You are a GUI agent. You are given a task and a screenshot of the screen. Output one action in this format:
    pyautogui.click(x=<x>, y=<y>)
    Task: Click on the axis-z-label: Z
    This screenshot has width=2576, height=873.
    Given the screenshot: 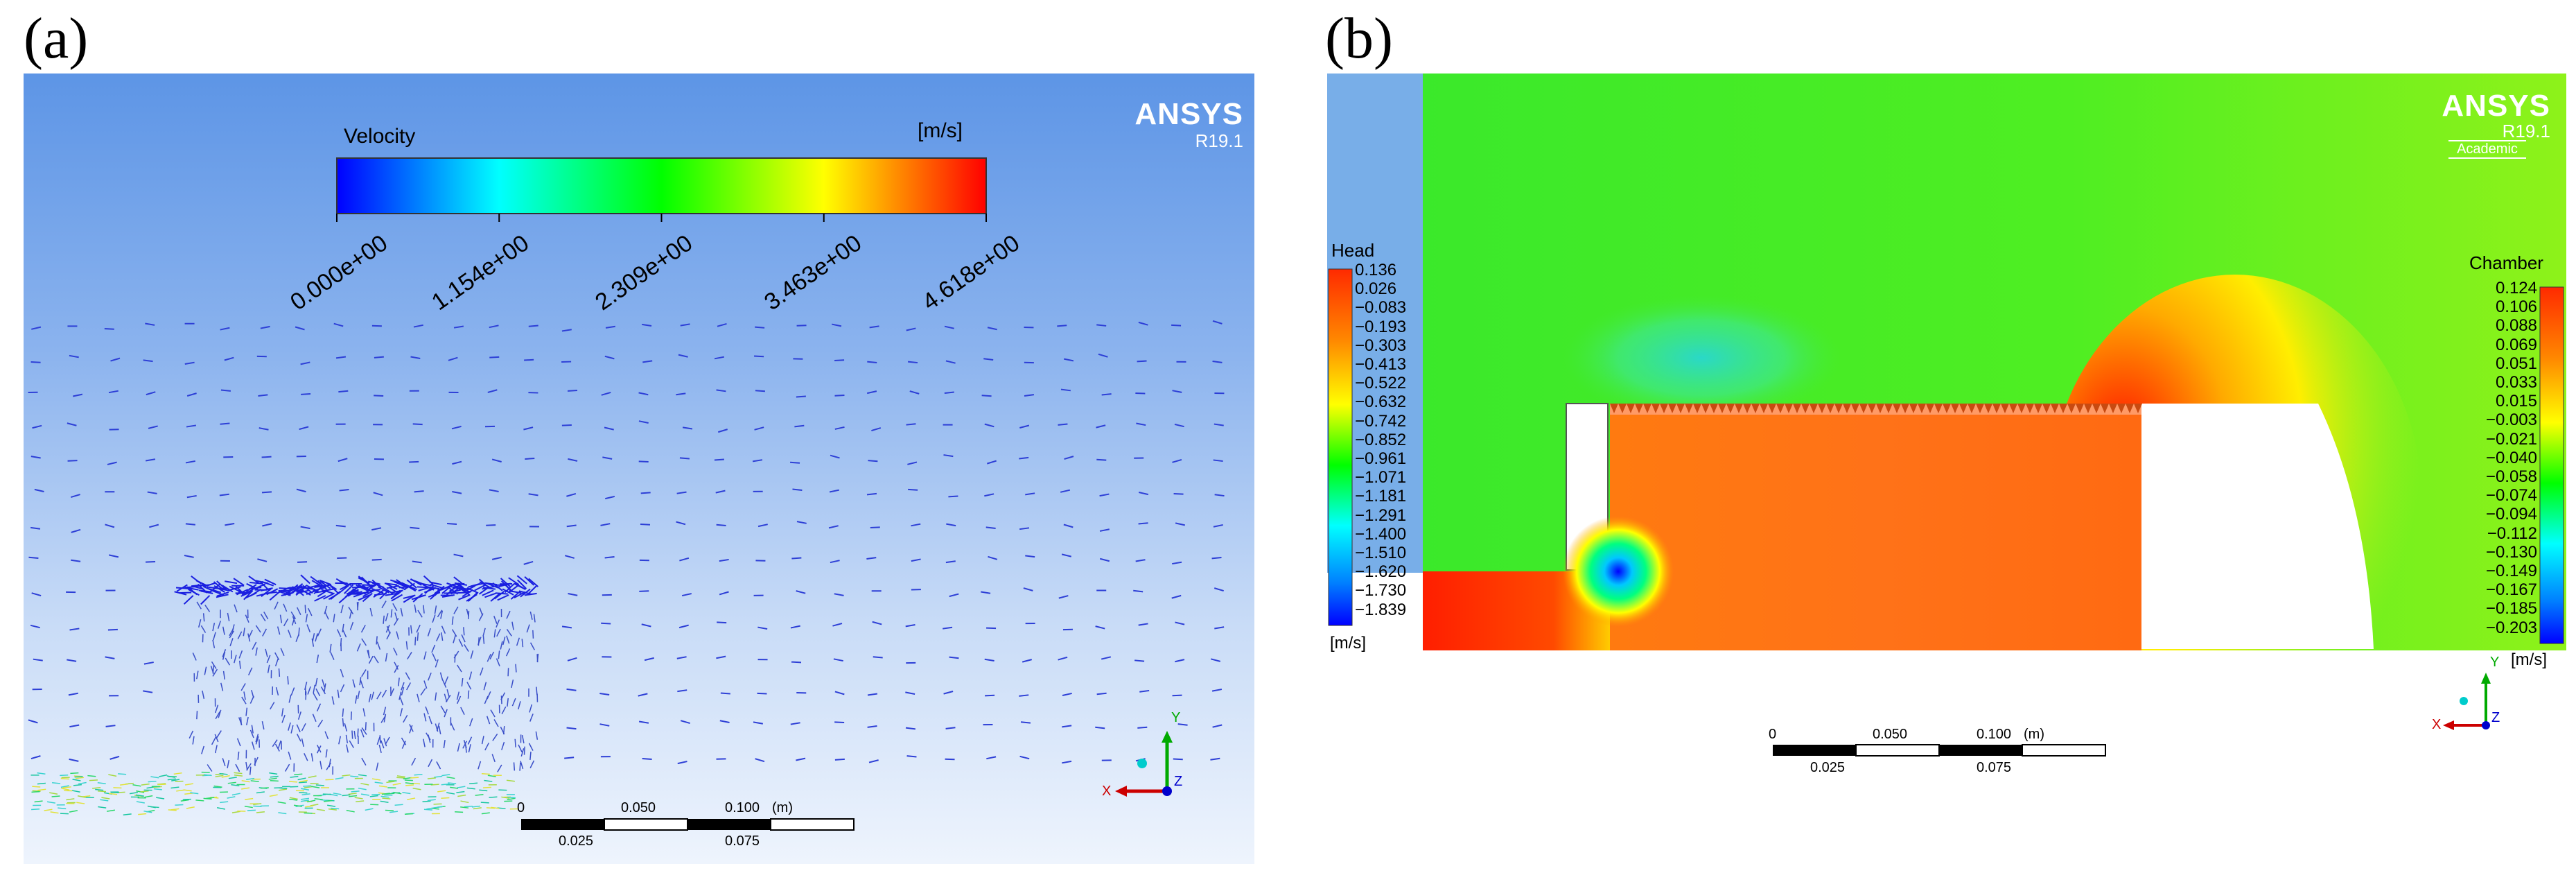 What is the action you would take?
    pyautogui.click(x=1178, y=781)
    